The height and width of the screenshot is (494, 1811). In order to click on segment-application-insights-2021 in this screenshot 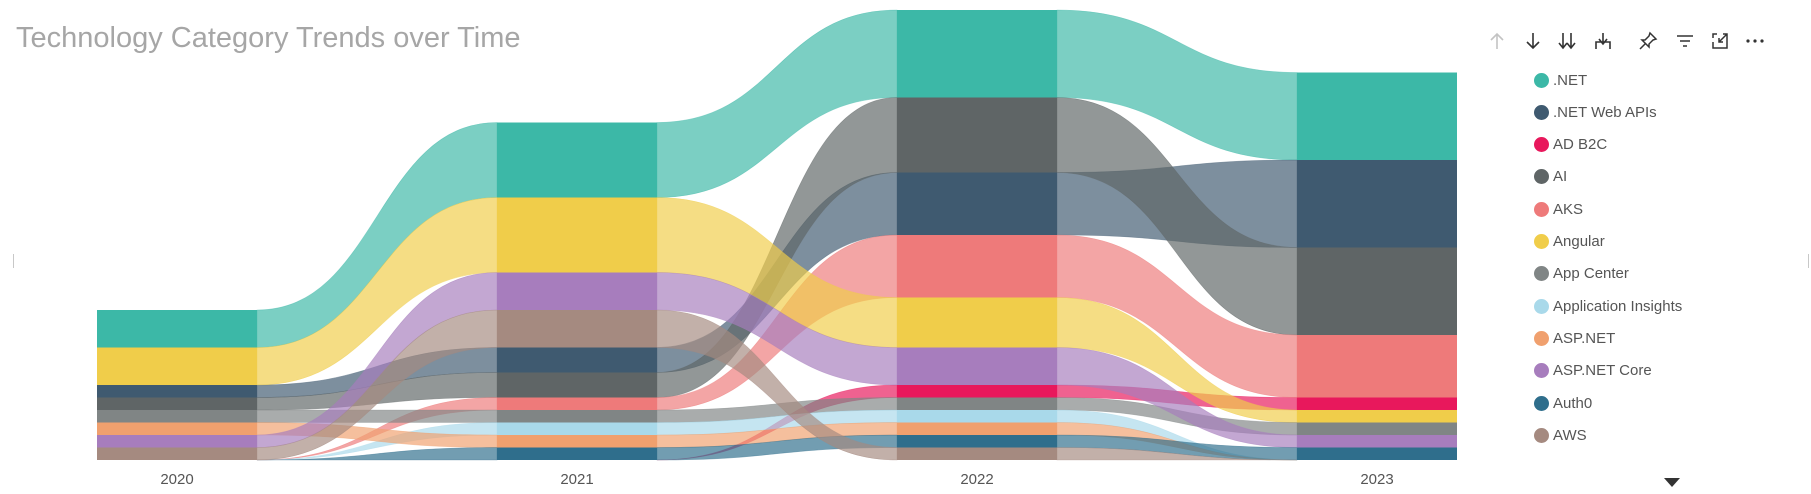, I will do `click(577, 429)`.